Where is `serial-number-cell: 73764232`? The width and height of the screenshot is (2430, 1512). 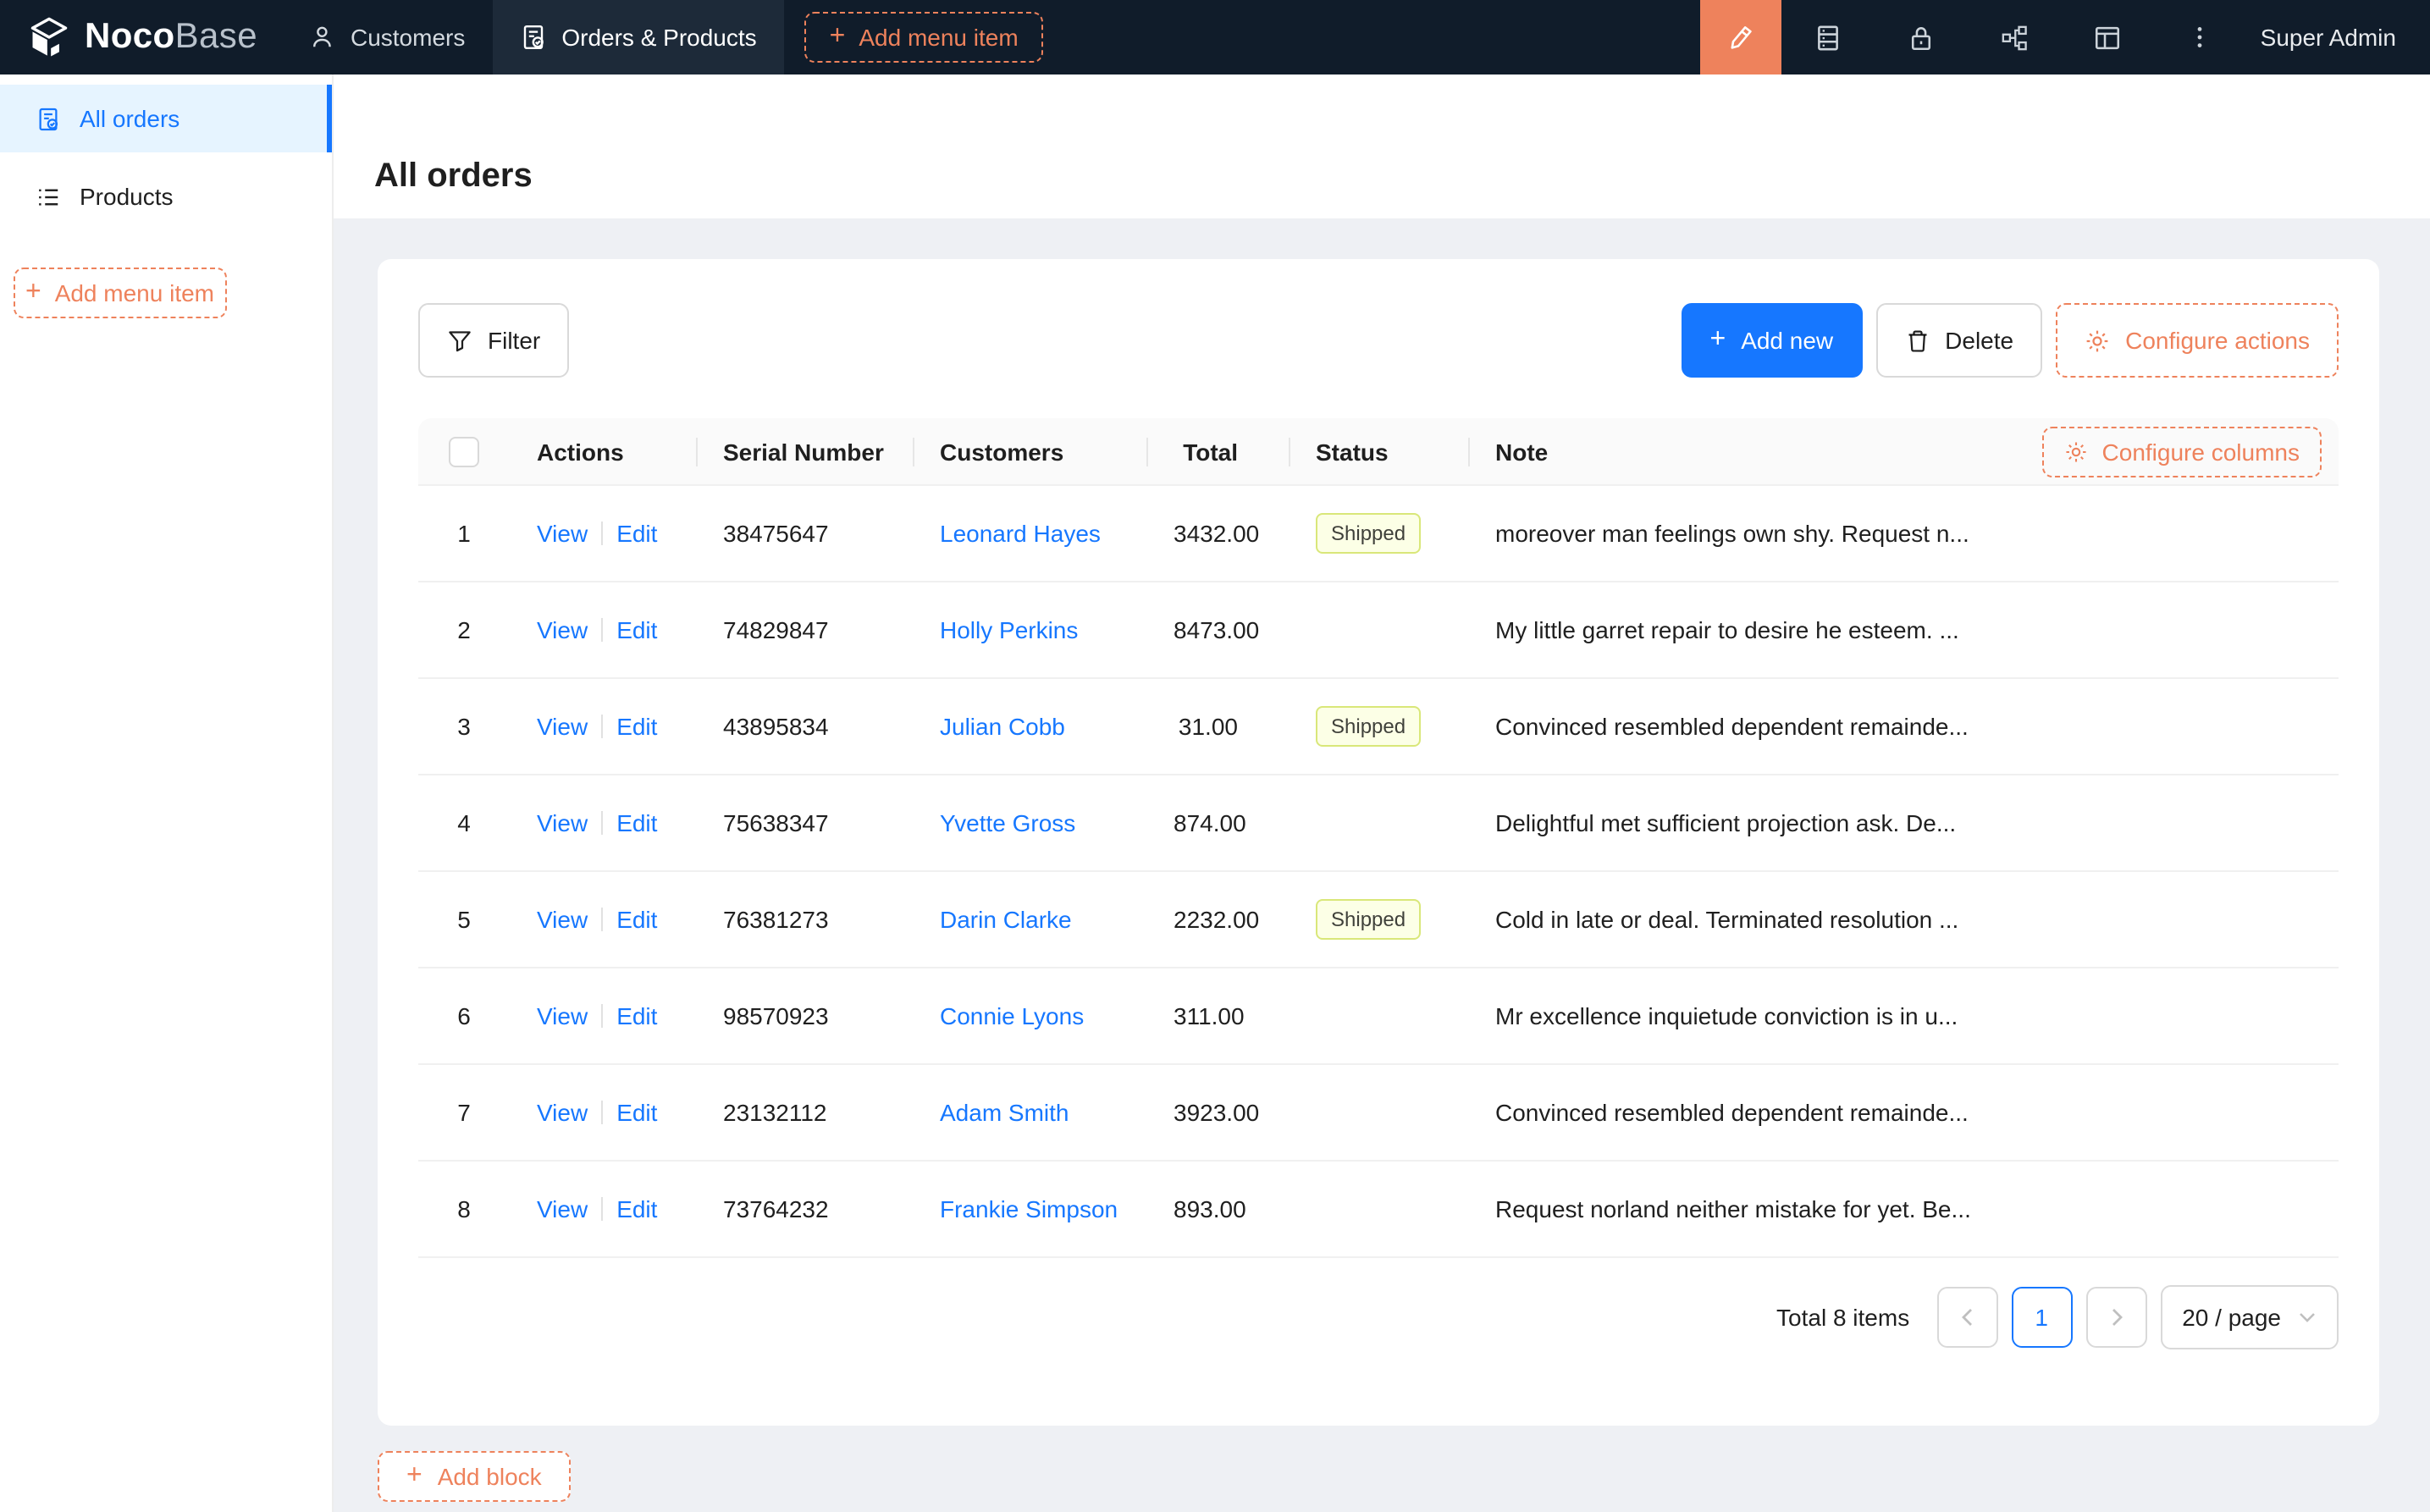 serial-number-cell: 73764232 is located at coordinates (776, 1208).